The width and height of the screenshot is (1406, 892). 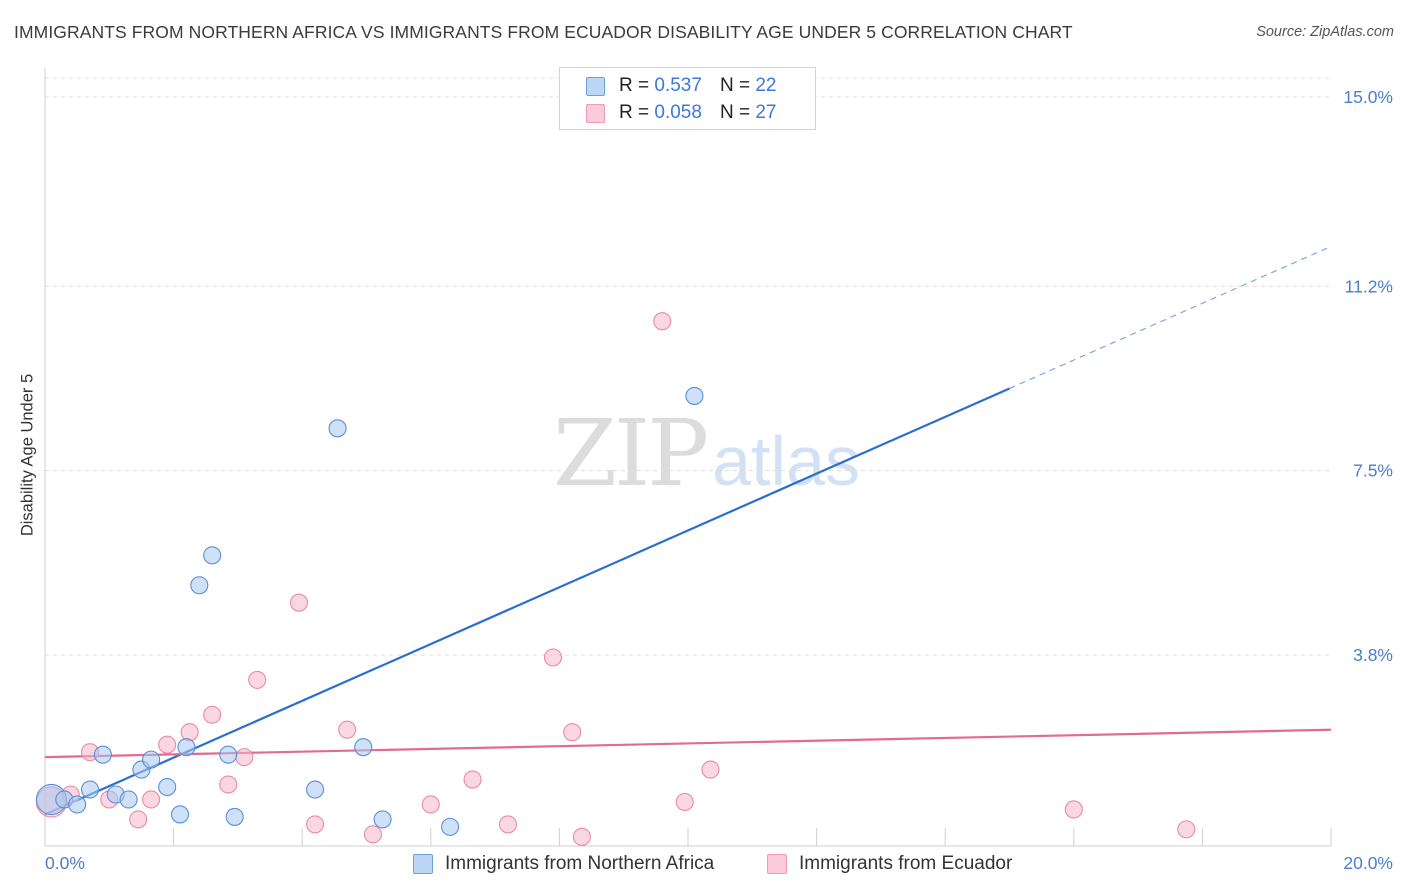 I want to click on watermark-zip: ZIP, so click(x=631, y=453).